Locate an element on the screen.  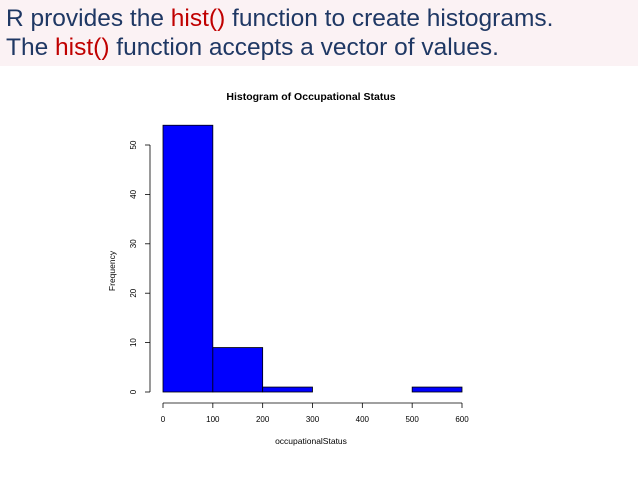
y-tick-label-10: 10 is located at coordinates (133, 342).